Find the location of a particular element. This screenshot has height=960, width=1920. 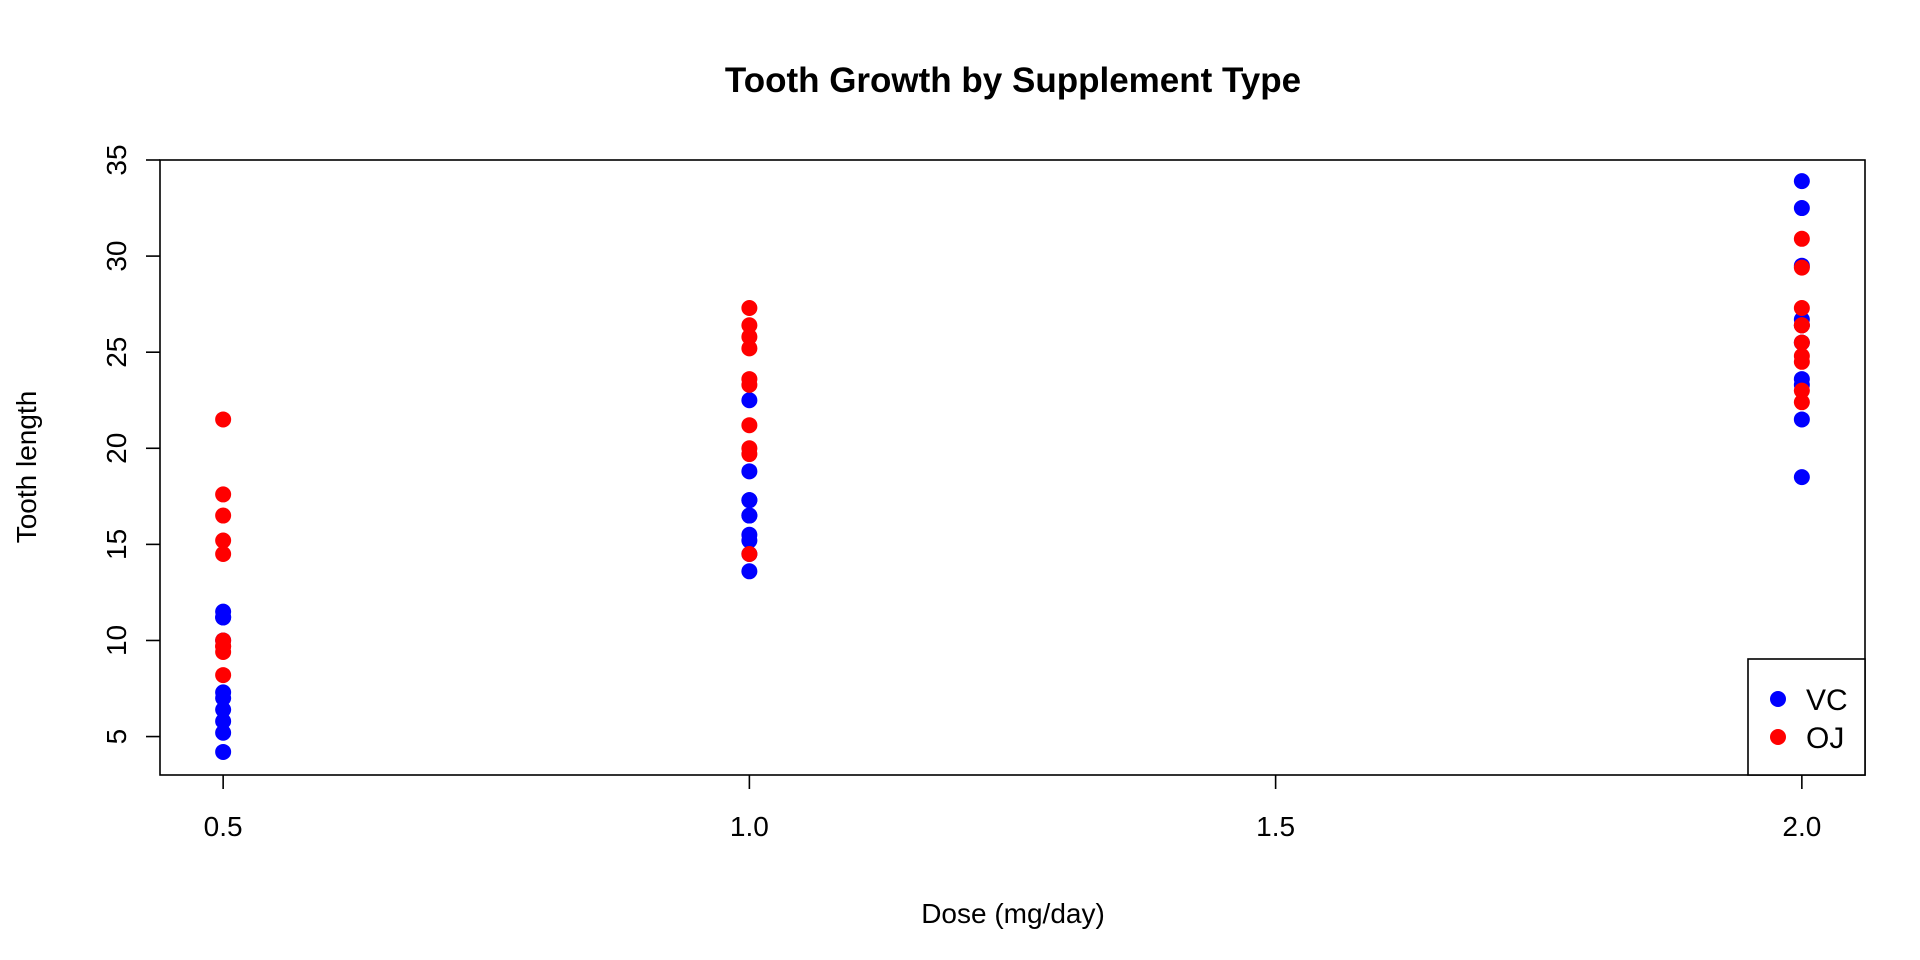

y-axis: 5 10 15 20 25 30 35 is located at coordinates (130, 444).